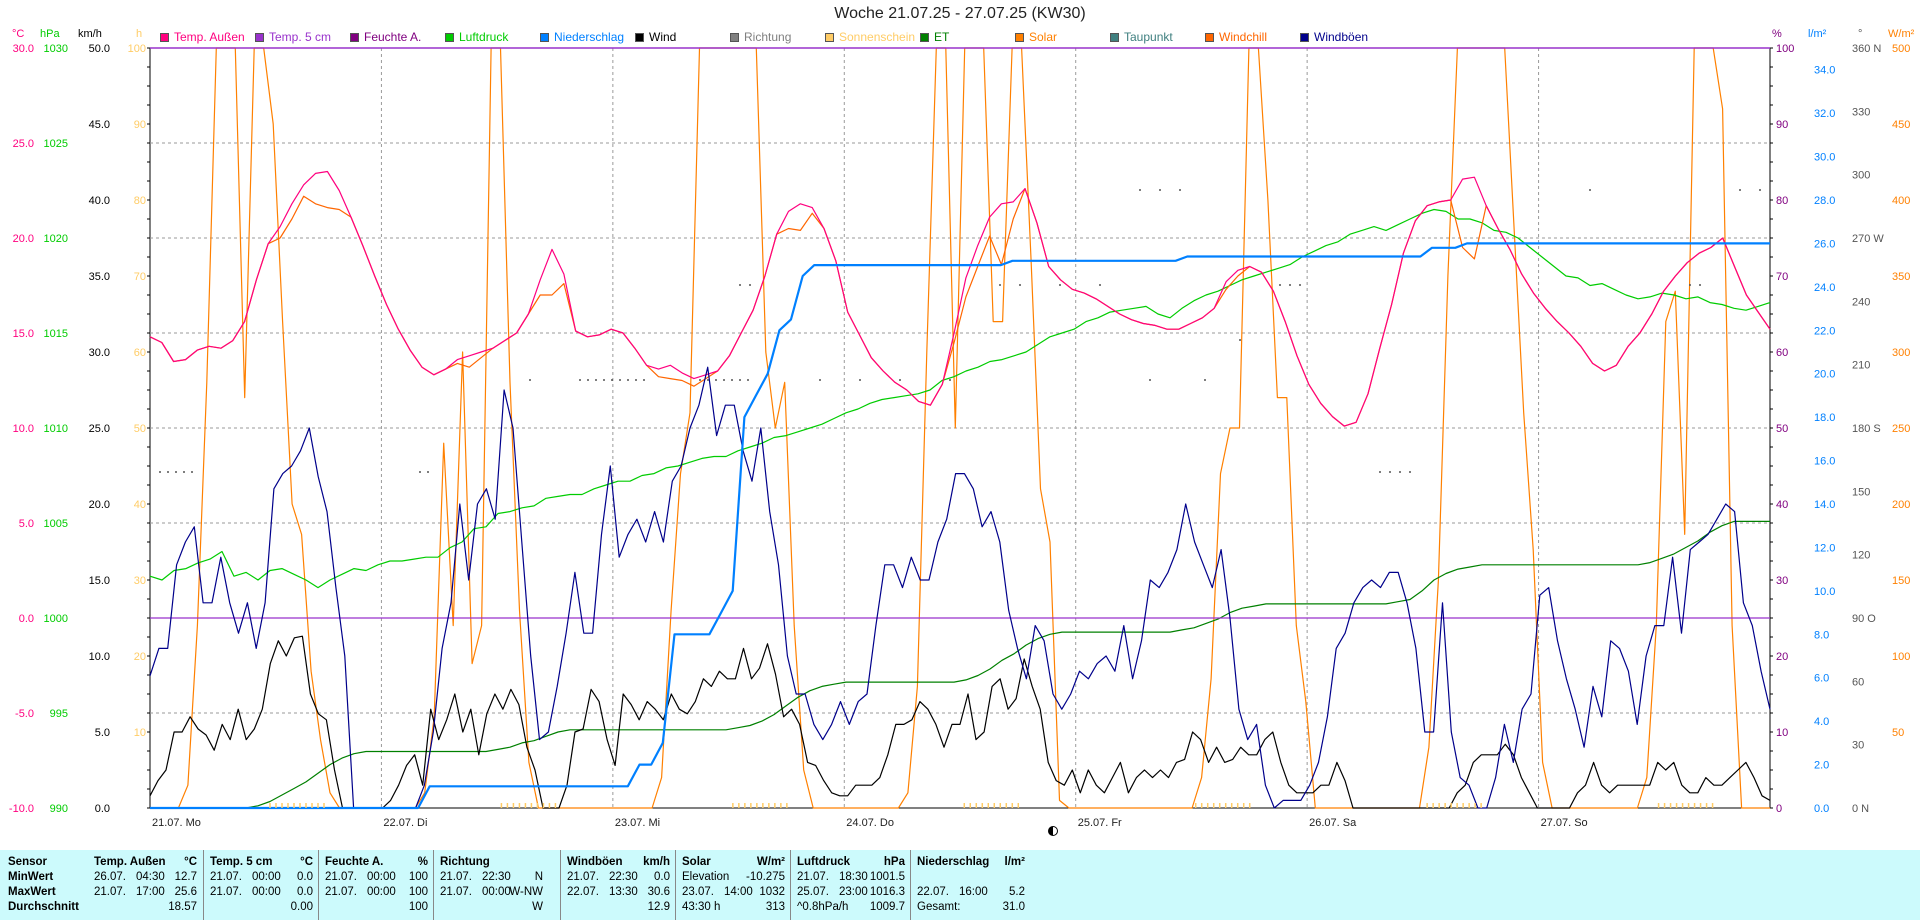  What do you see at coordinates (1824, 548) in the screenshot?
I see `axis-tick-rain: 12.0` at bounding box center [1824, 548].